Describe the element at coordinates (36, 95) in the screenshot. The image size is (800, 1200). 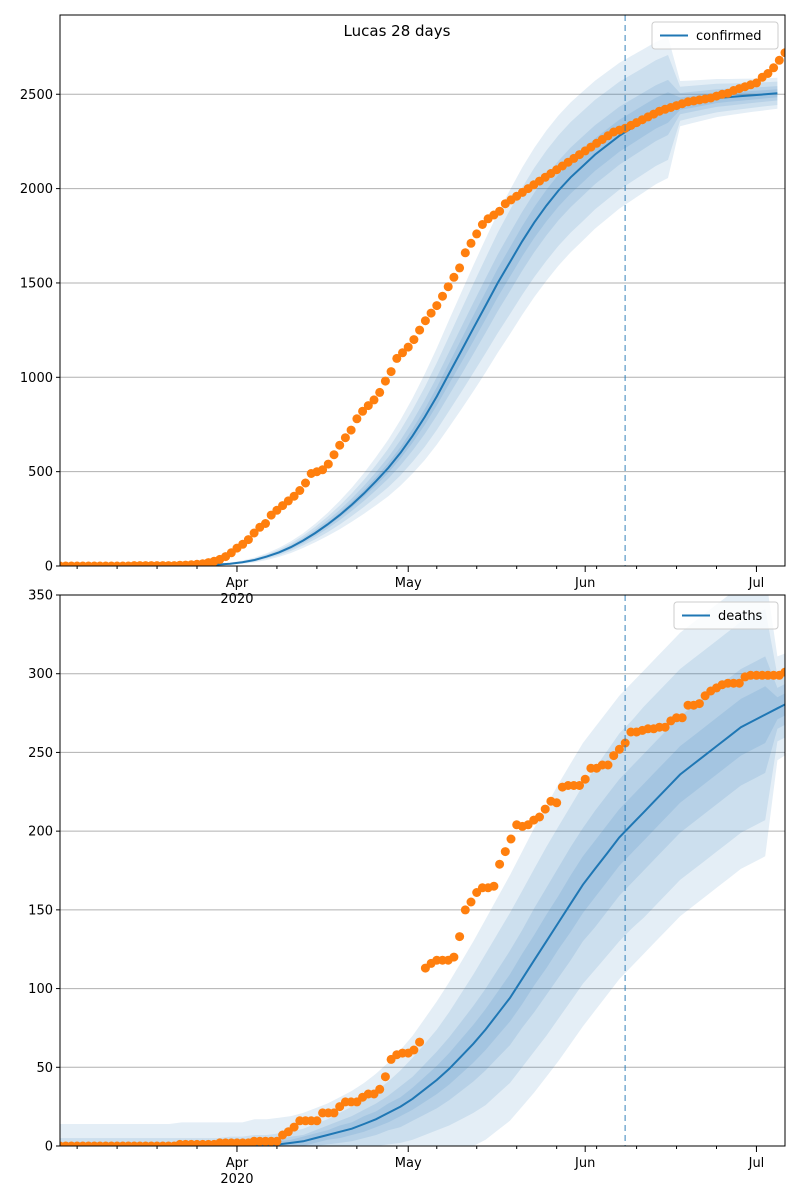
I see `y-tick-label: 2500` at that location.